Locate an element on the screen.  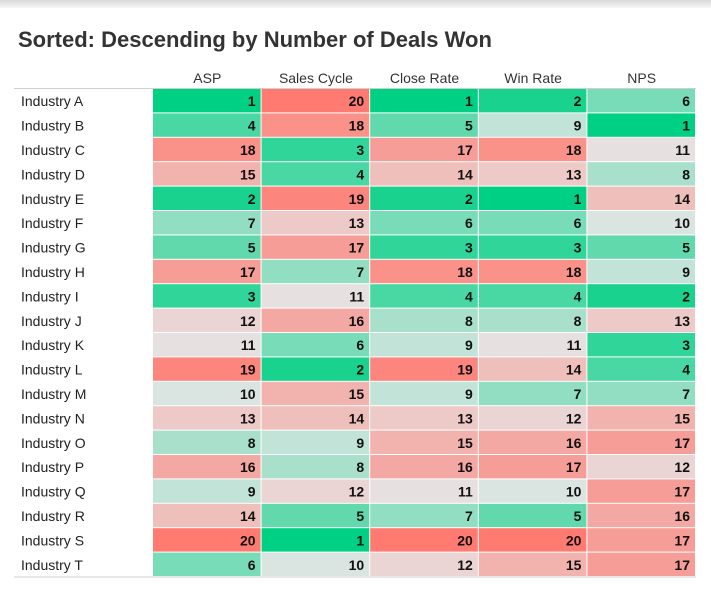
cell-value: 10 is located at coordinates (248, 394).